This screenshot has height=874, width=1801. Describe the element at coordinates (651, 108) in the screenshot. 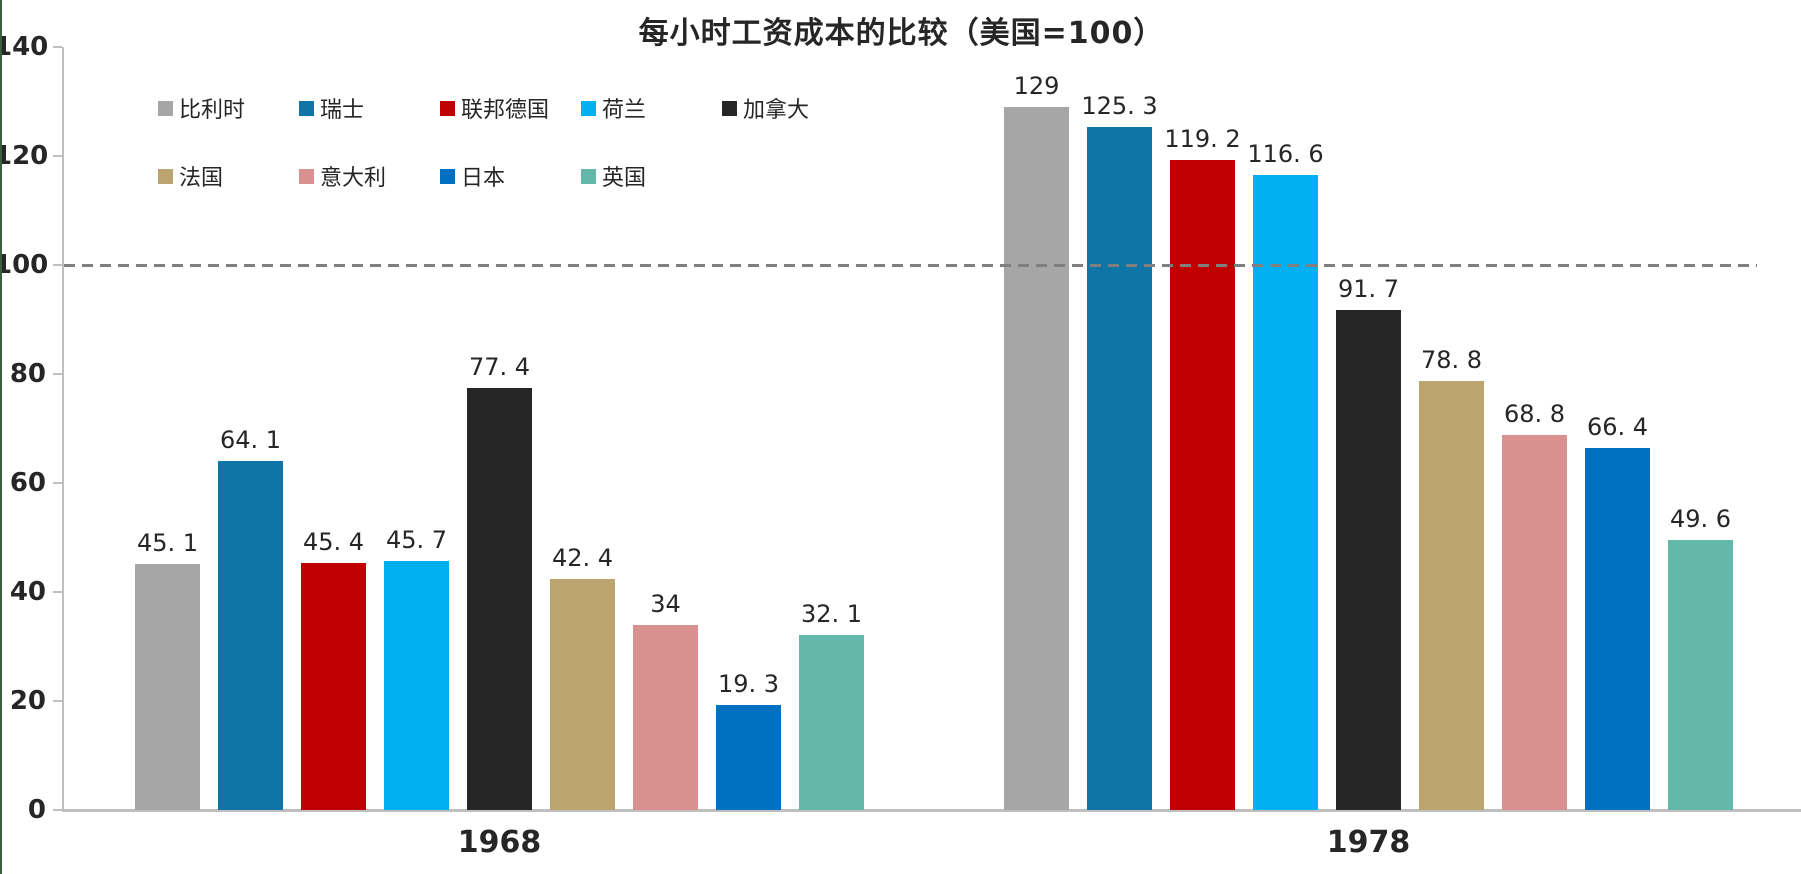

I see `legend-item-荷兰: 荷兰` at that location.